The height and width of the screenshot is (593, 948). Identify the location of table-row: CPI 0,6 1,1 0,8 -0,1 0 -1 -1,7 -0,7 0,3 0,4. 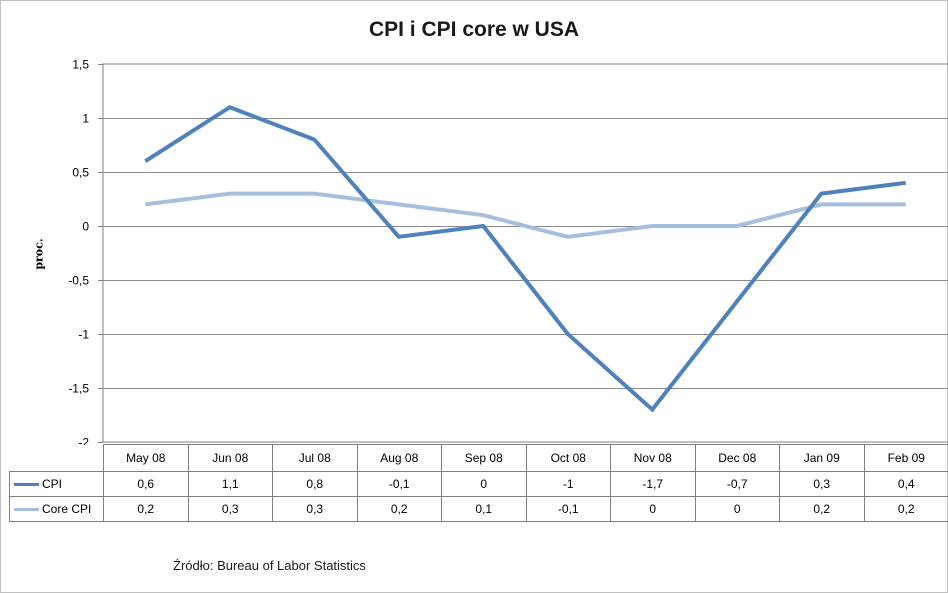
(478, 484).